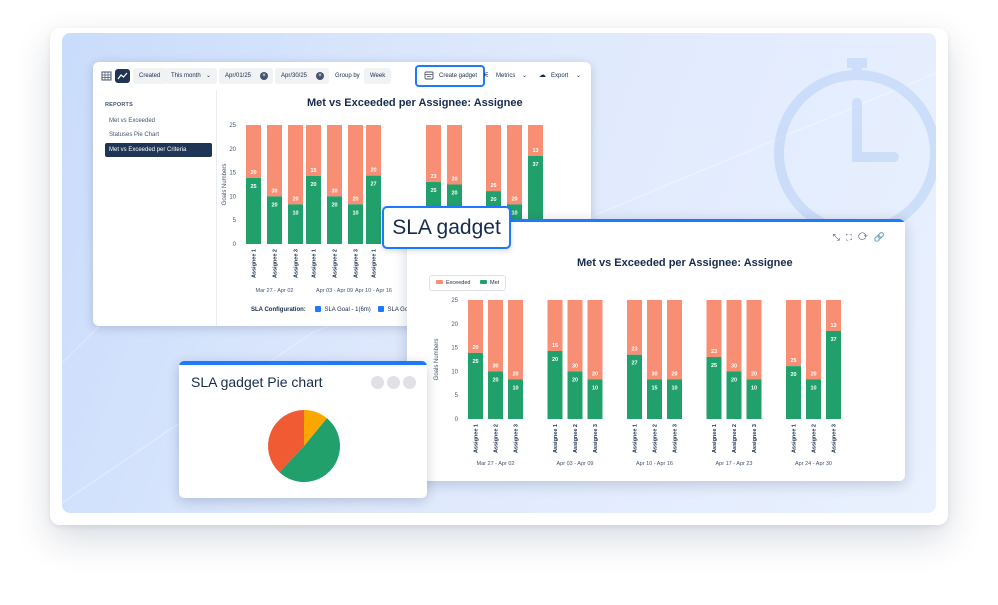 The height and width of the screenshot is (605, 998). I want to click on pie-slice, so click(315, 428).